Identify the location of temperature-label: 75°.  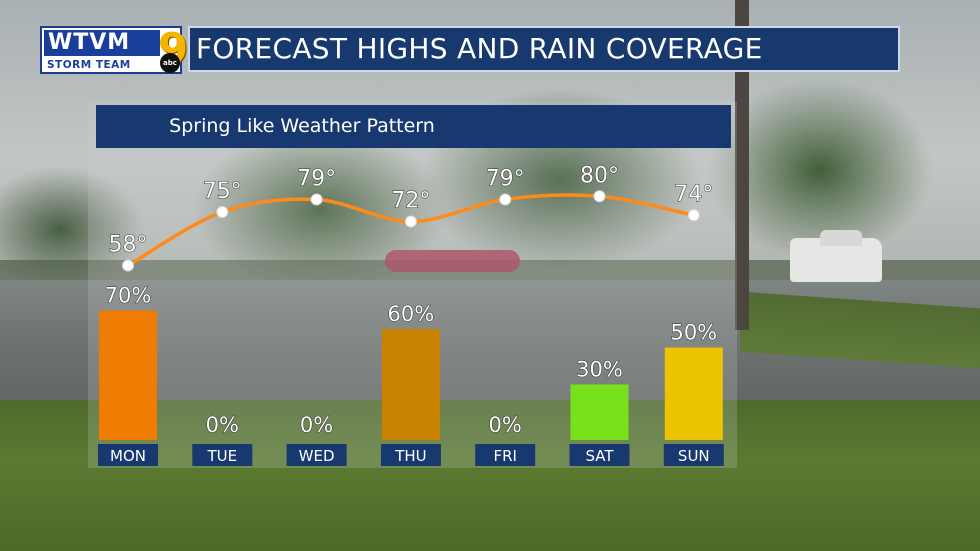
(222, 191).